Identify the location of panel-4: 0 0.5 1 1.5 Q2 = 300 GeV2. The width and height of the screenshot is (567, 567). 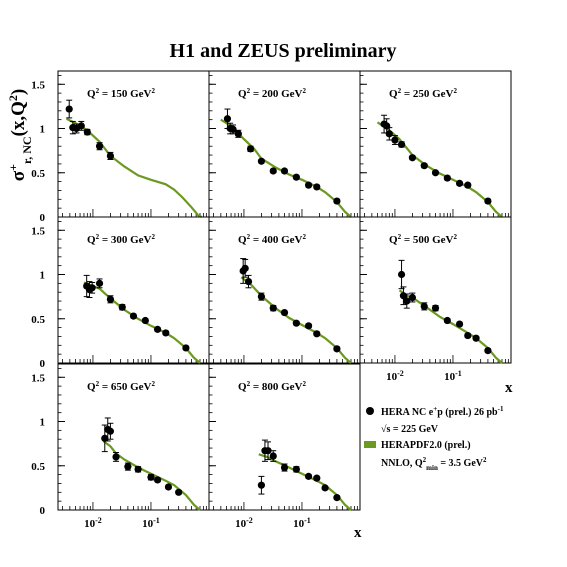
(120, 293).